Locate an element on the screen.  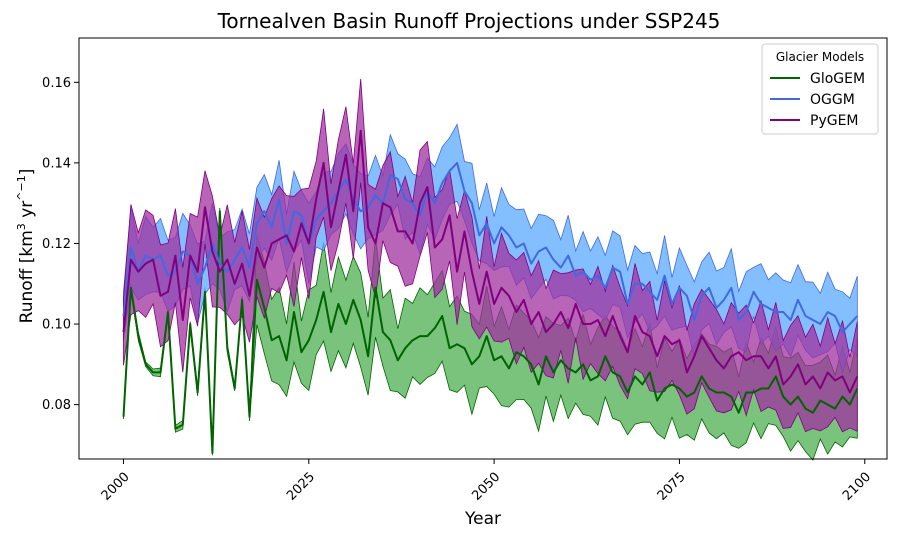
y-tick-label: 0.08 is located at coordinates (56, 405).